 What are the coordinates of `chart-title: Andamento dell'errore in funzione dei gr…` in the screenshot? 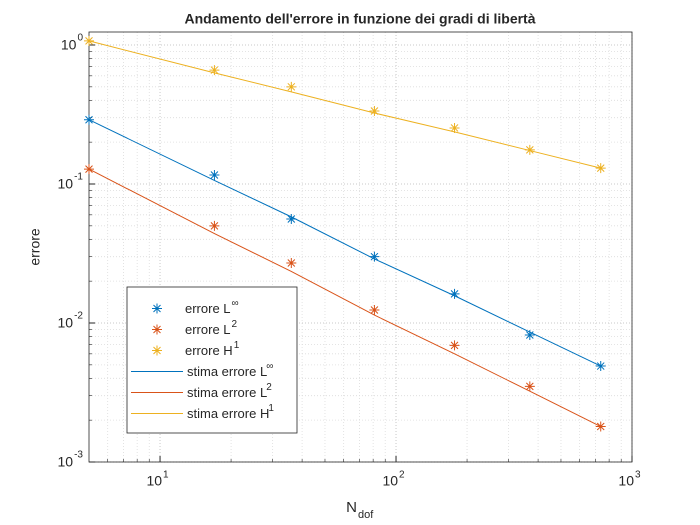 It's located at (359, 19).